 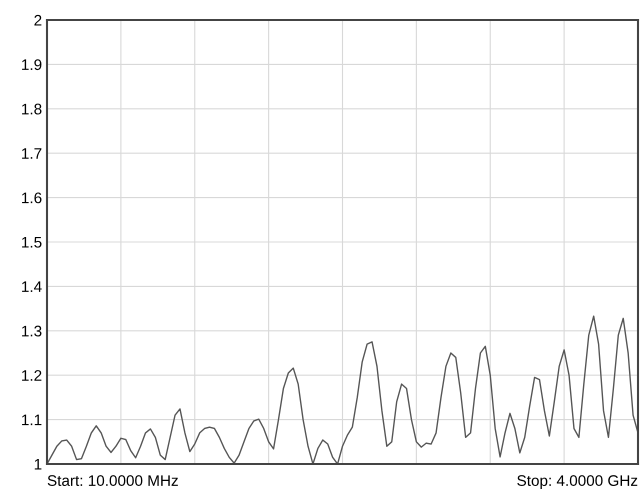 I want to click on y-tick-label: 1.3, so click(x=32, y=331).